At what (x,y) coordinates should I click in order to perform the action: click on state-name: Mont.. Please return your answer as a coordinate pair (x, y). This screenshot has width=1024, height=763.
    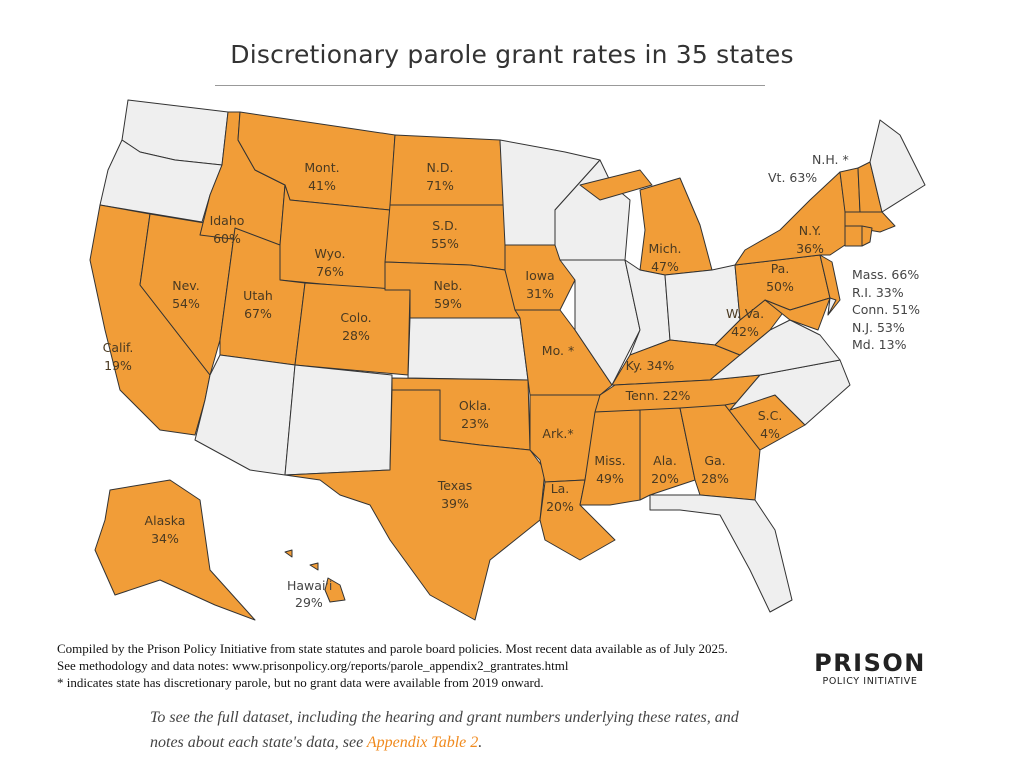
    Looking at the image, I should click on (321, 167).